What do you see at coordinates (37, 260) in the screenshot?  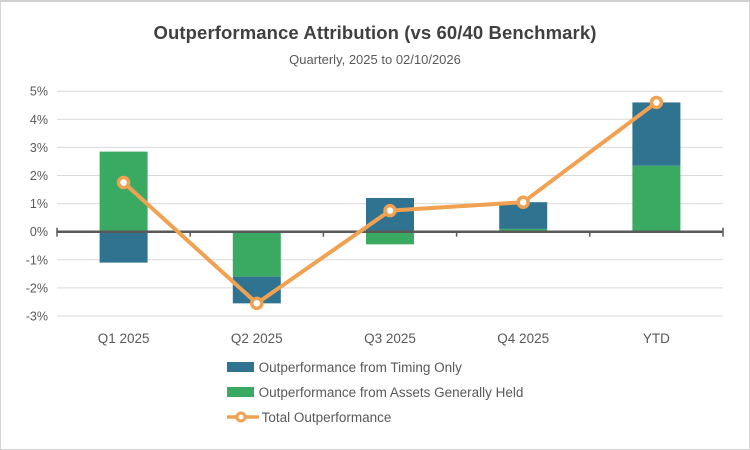 I see `y-axis-label-neg1pct: -1%` at bounding box center [37, 260].